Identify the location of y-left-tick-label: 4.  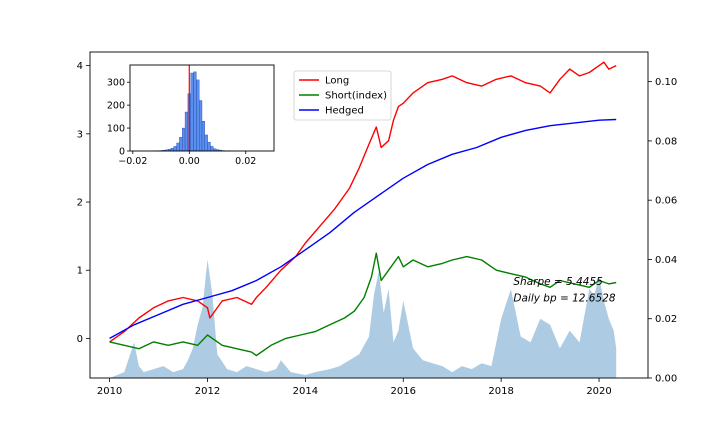
(80, 66).